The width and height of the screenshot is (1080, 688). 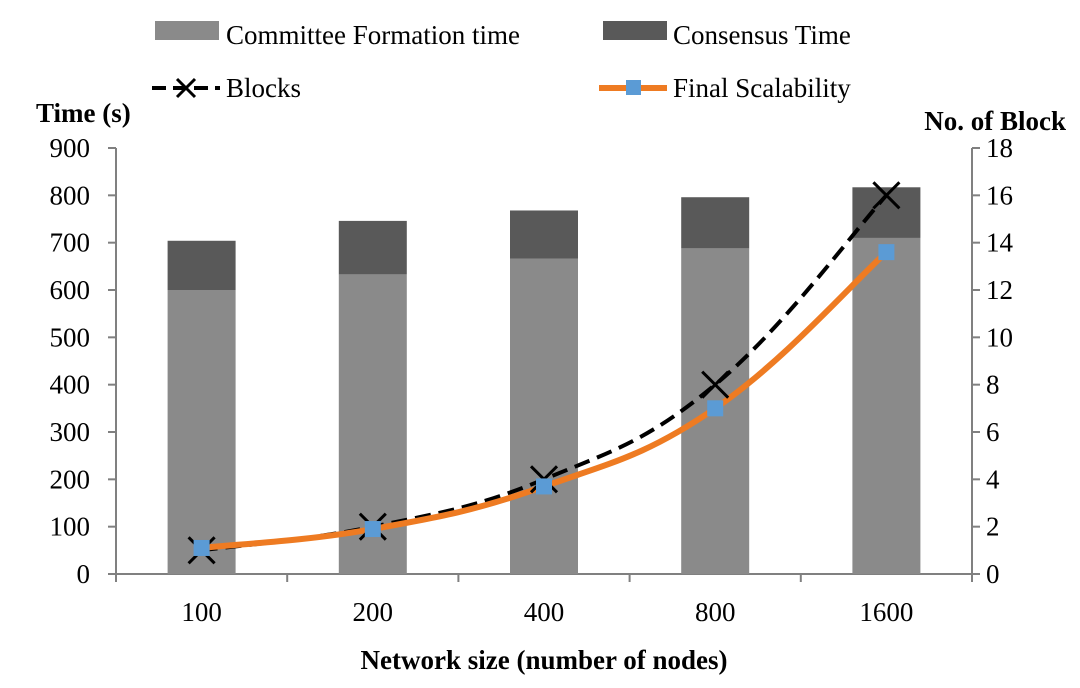 I want to click on legend-swatch-consensus, so click(x=635, y=30).